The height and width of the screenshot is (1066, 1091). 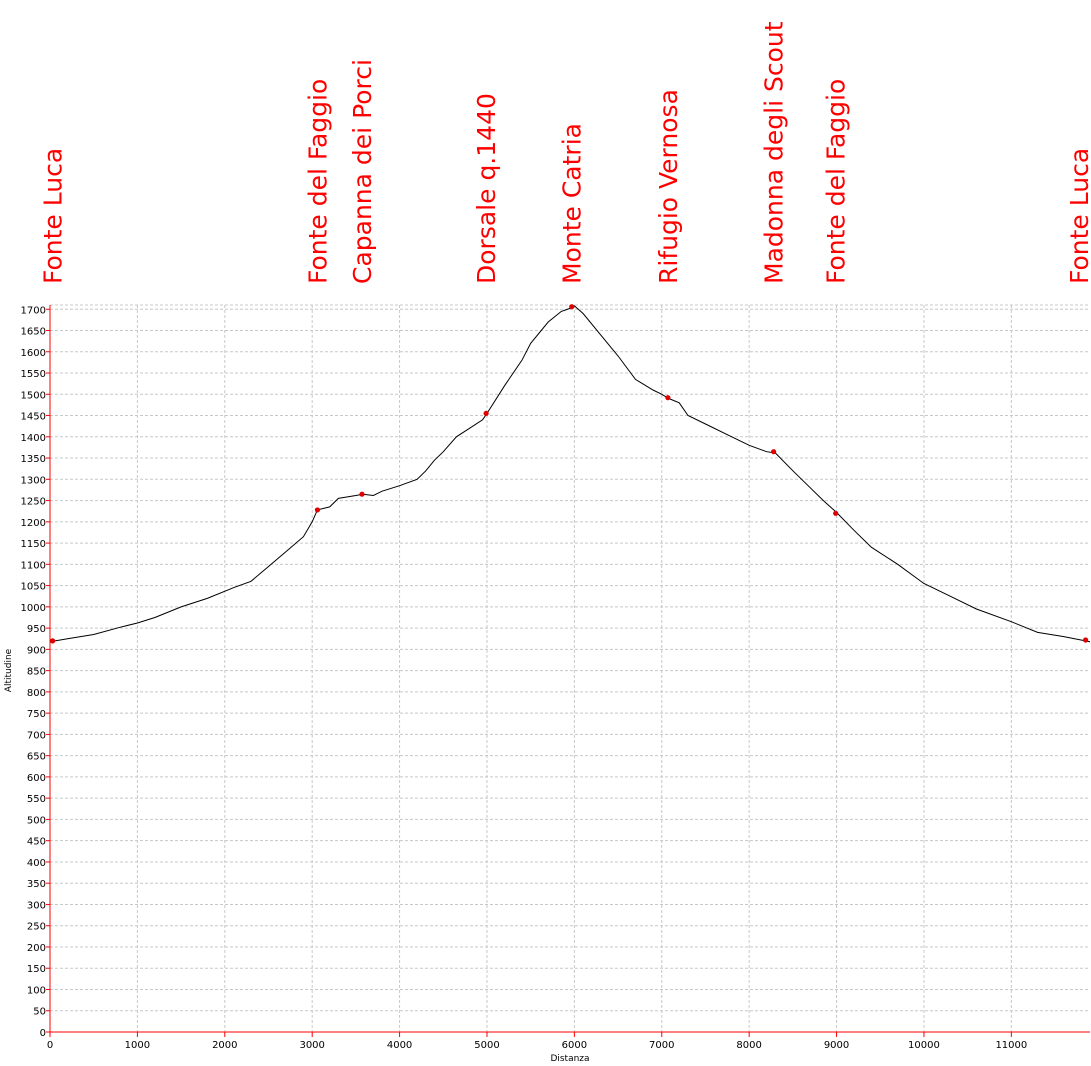 I want to click on y-axis-title: Altitudine, so click(x=9, y=670).